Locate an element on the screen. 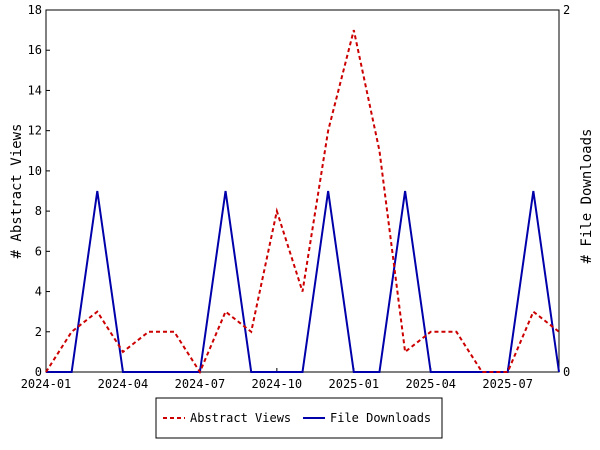  y-axis-right-label: # File Downloads is located at coordinates (587, 196).